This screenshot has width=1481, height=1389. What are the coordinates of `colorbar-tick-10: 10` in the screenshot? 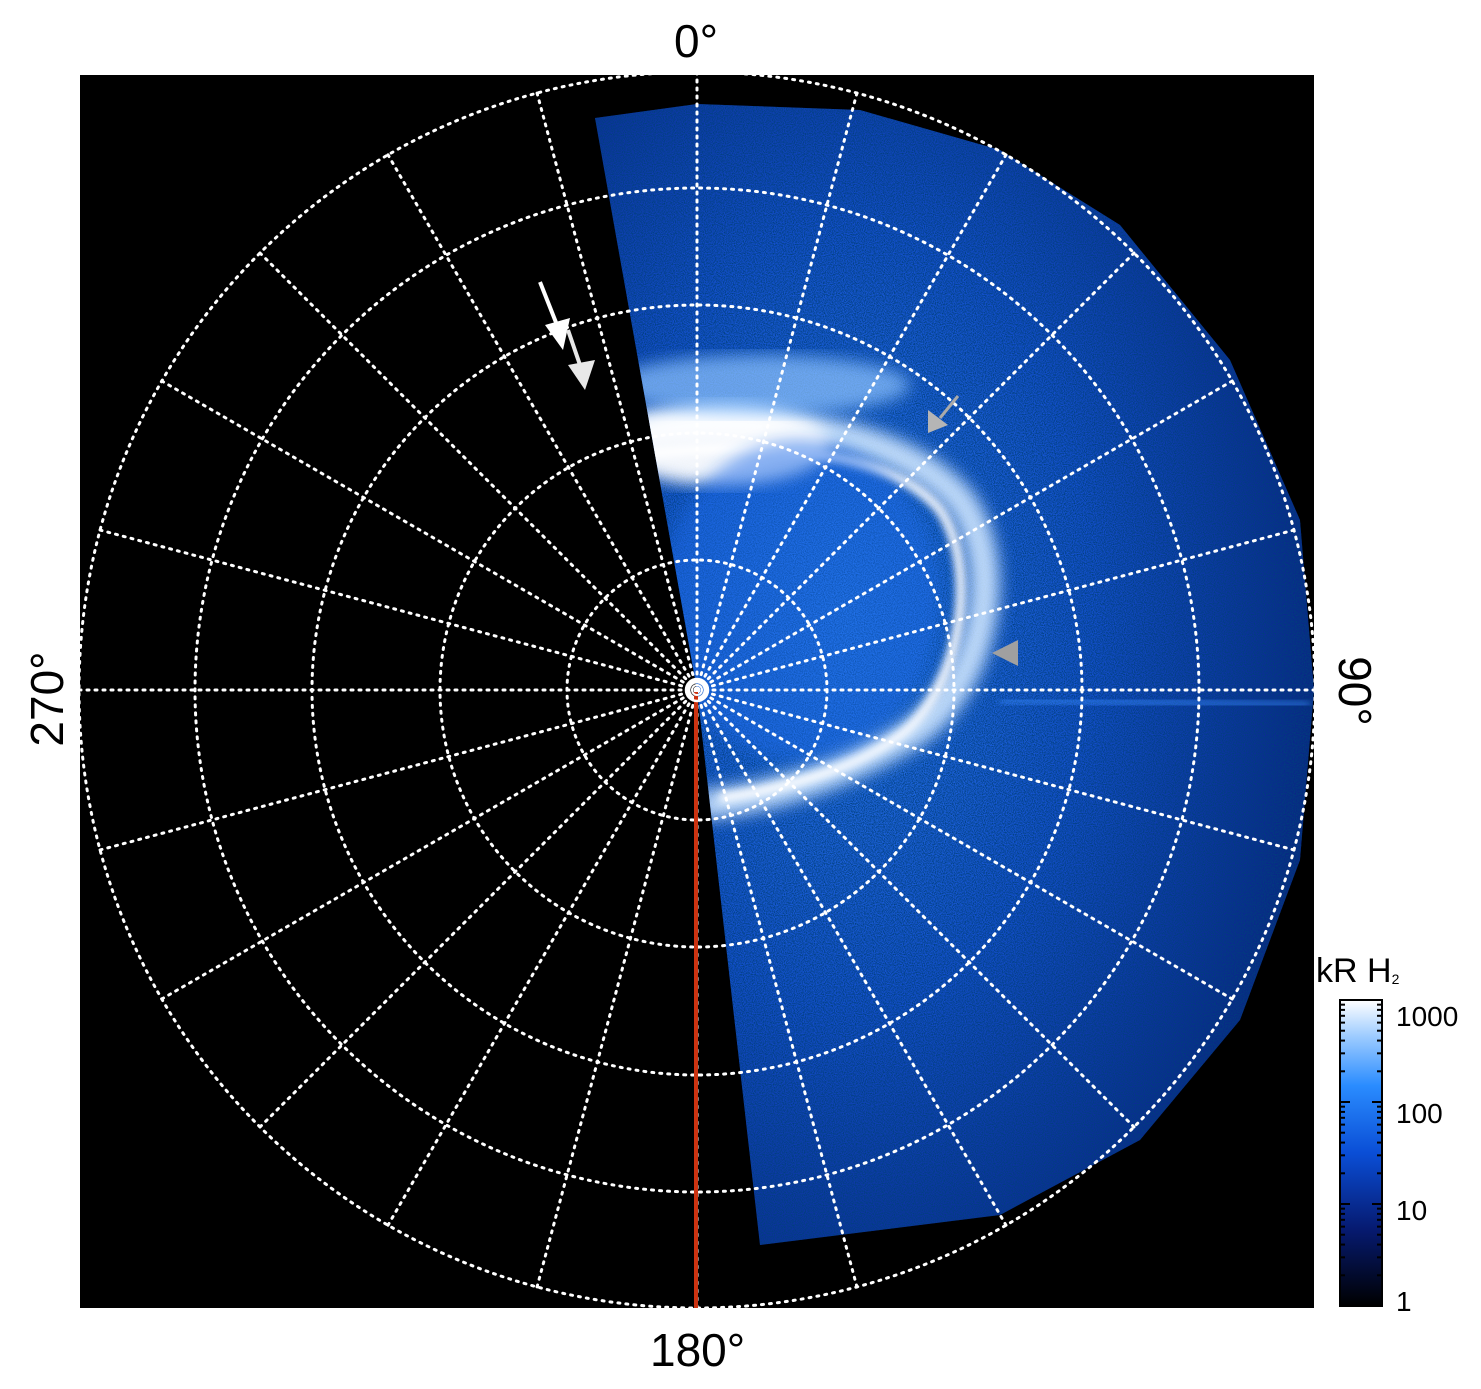 It's located at (1412, 1210).